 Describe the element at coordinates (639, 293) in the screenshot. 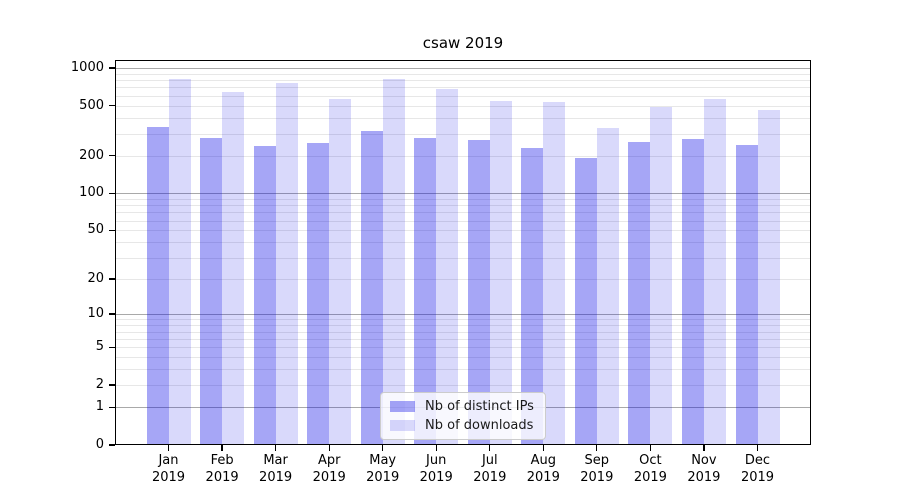

I see `bar-distinct-ips-oct` at that location.